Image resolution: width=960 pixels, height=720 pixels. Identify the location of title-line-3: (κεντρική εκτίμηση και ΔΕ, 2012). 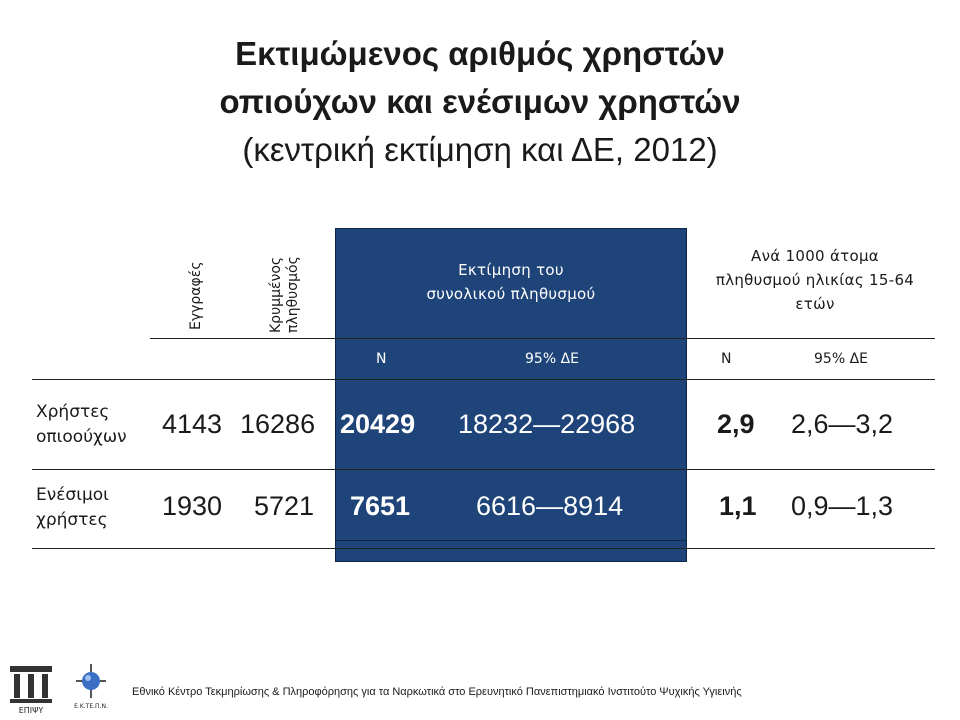
(480, 149).